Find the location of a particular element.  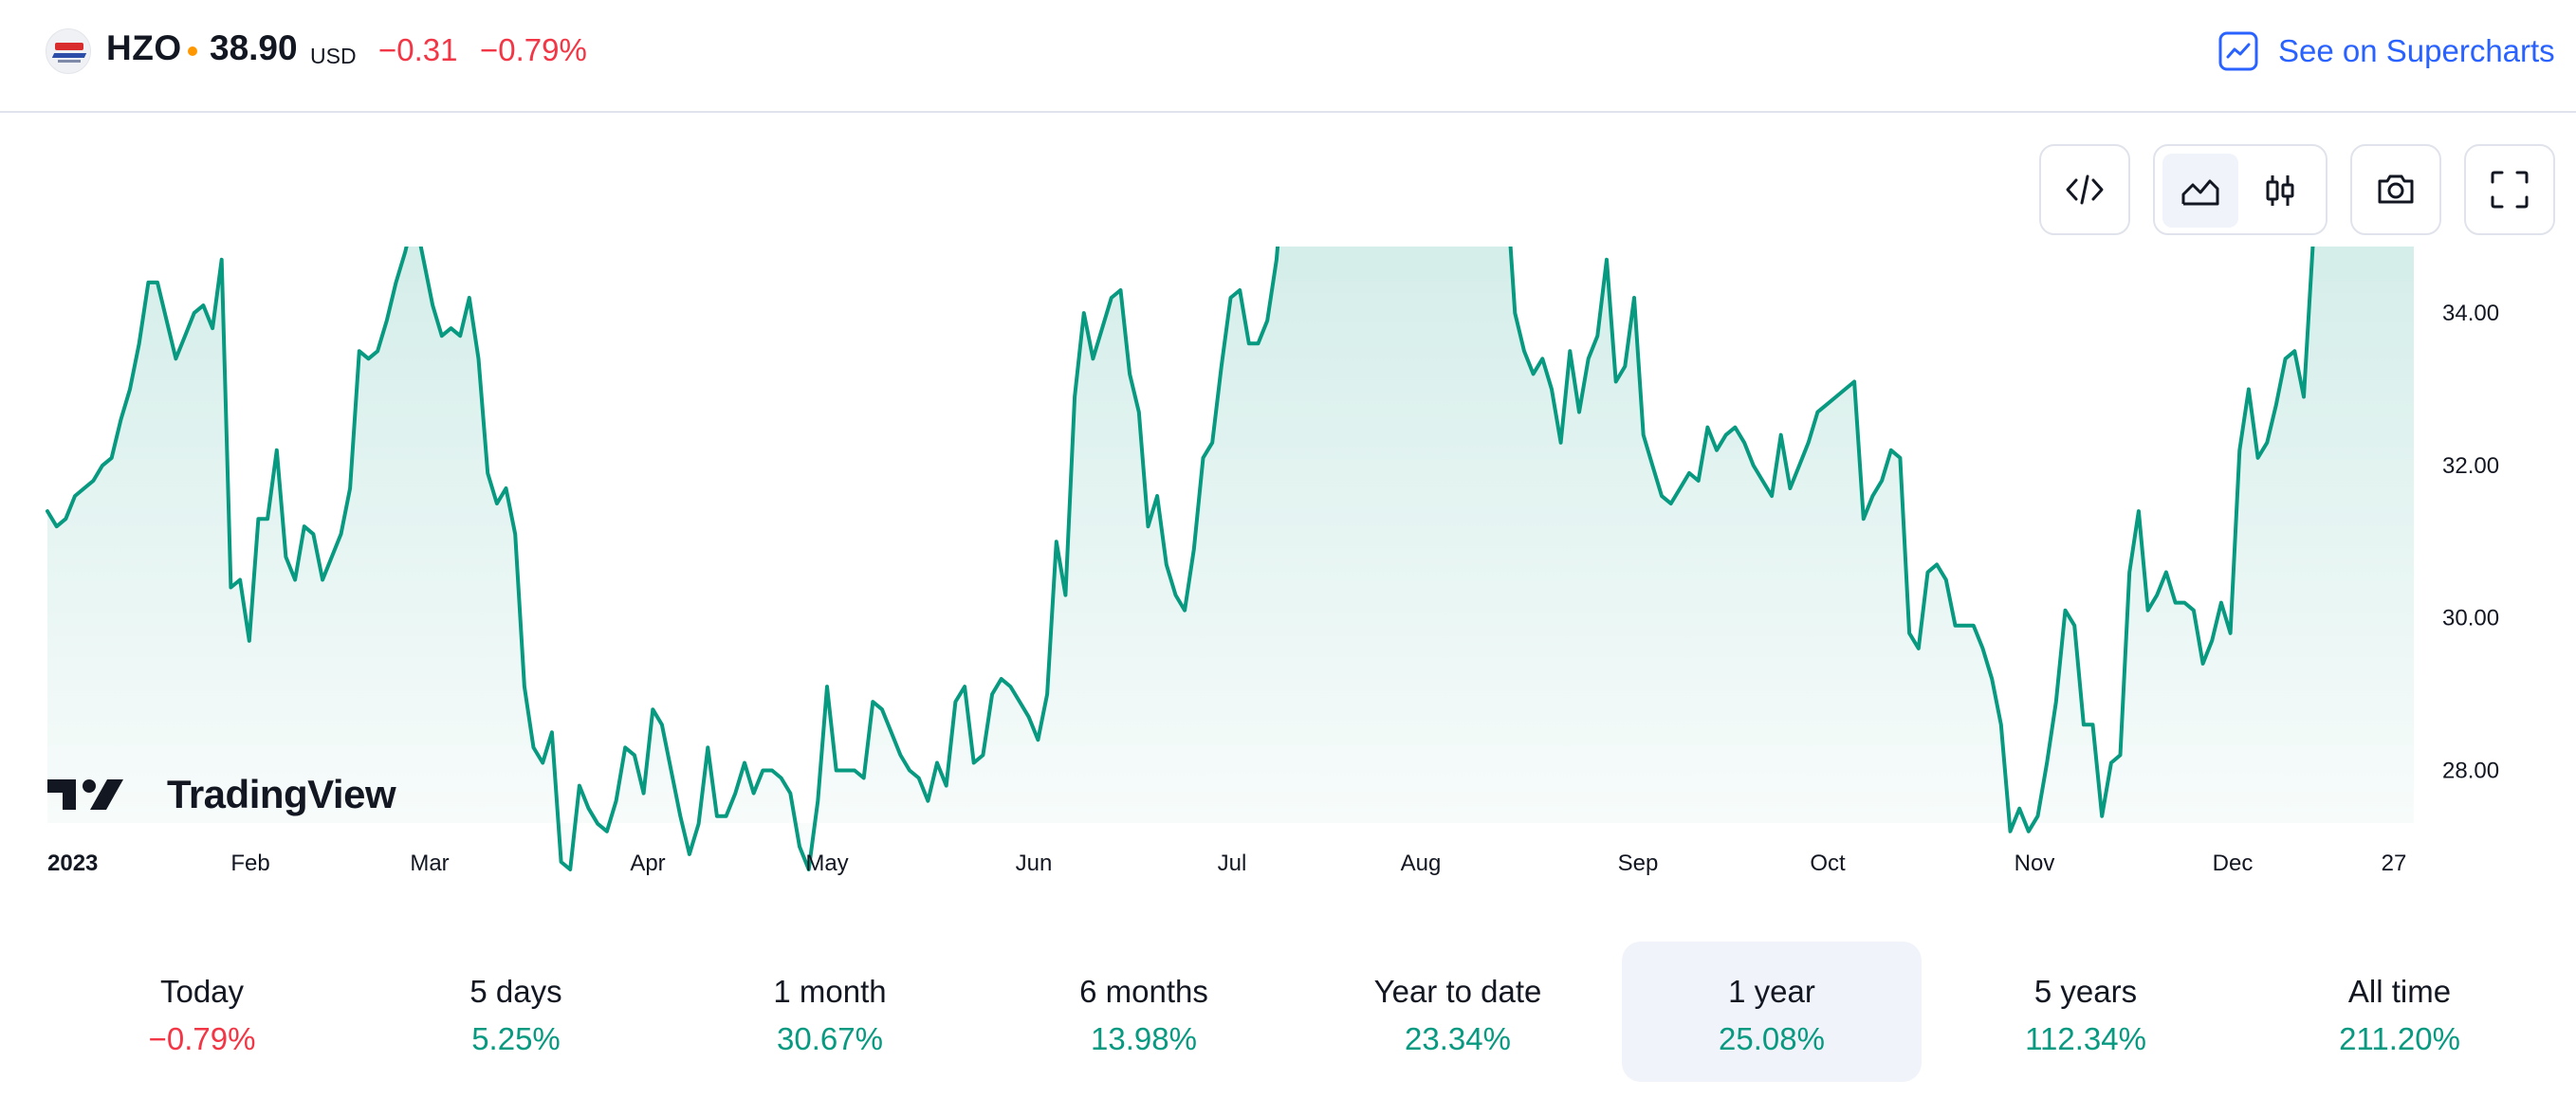

area-chart-icon is located at coordinates (2200, 192).